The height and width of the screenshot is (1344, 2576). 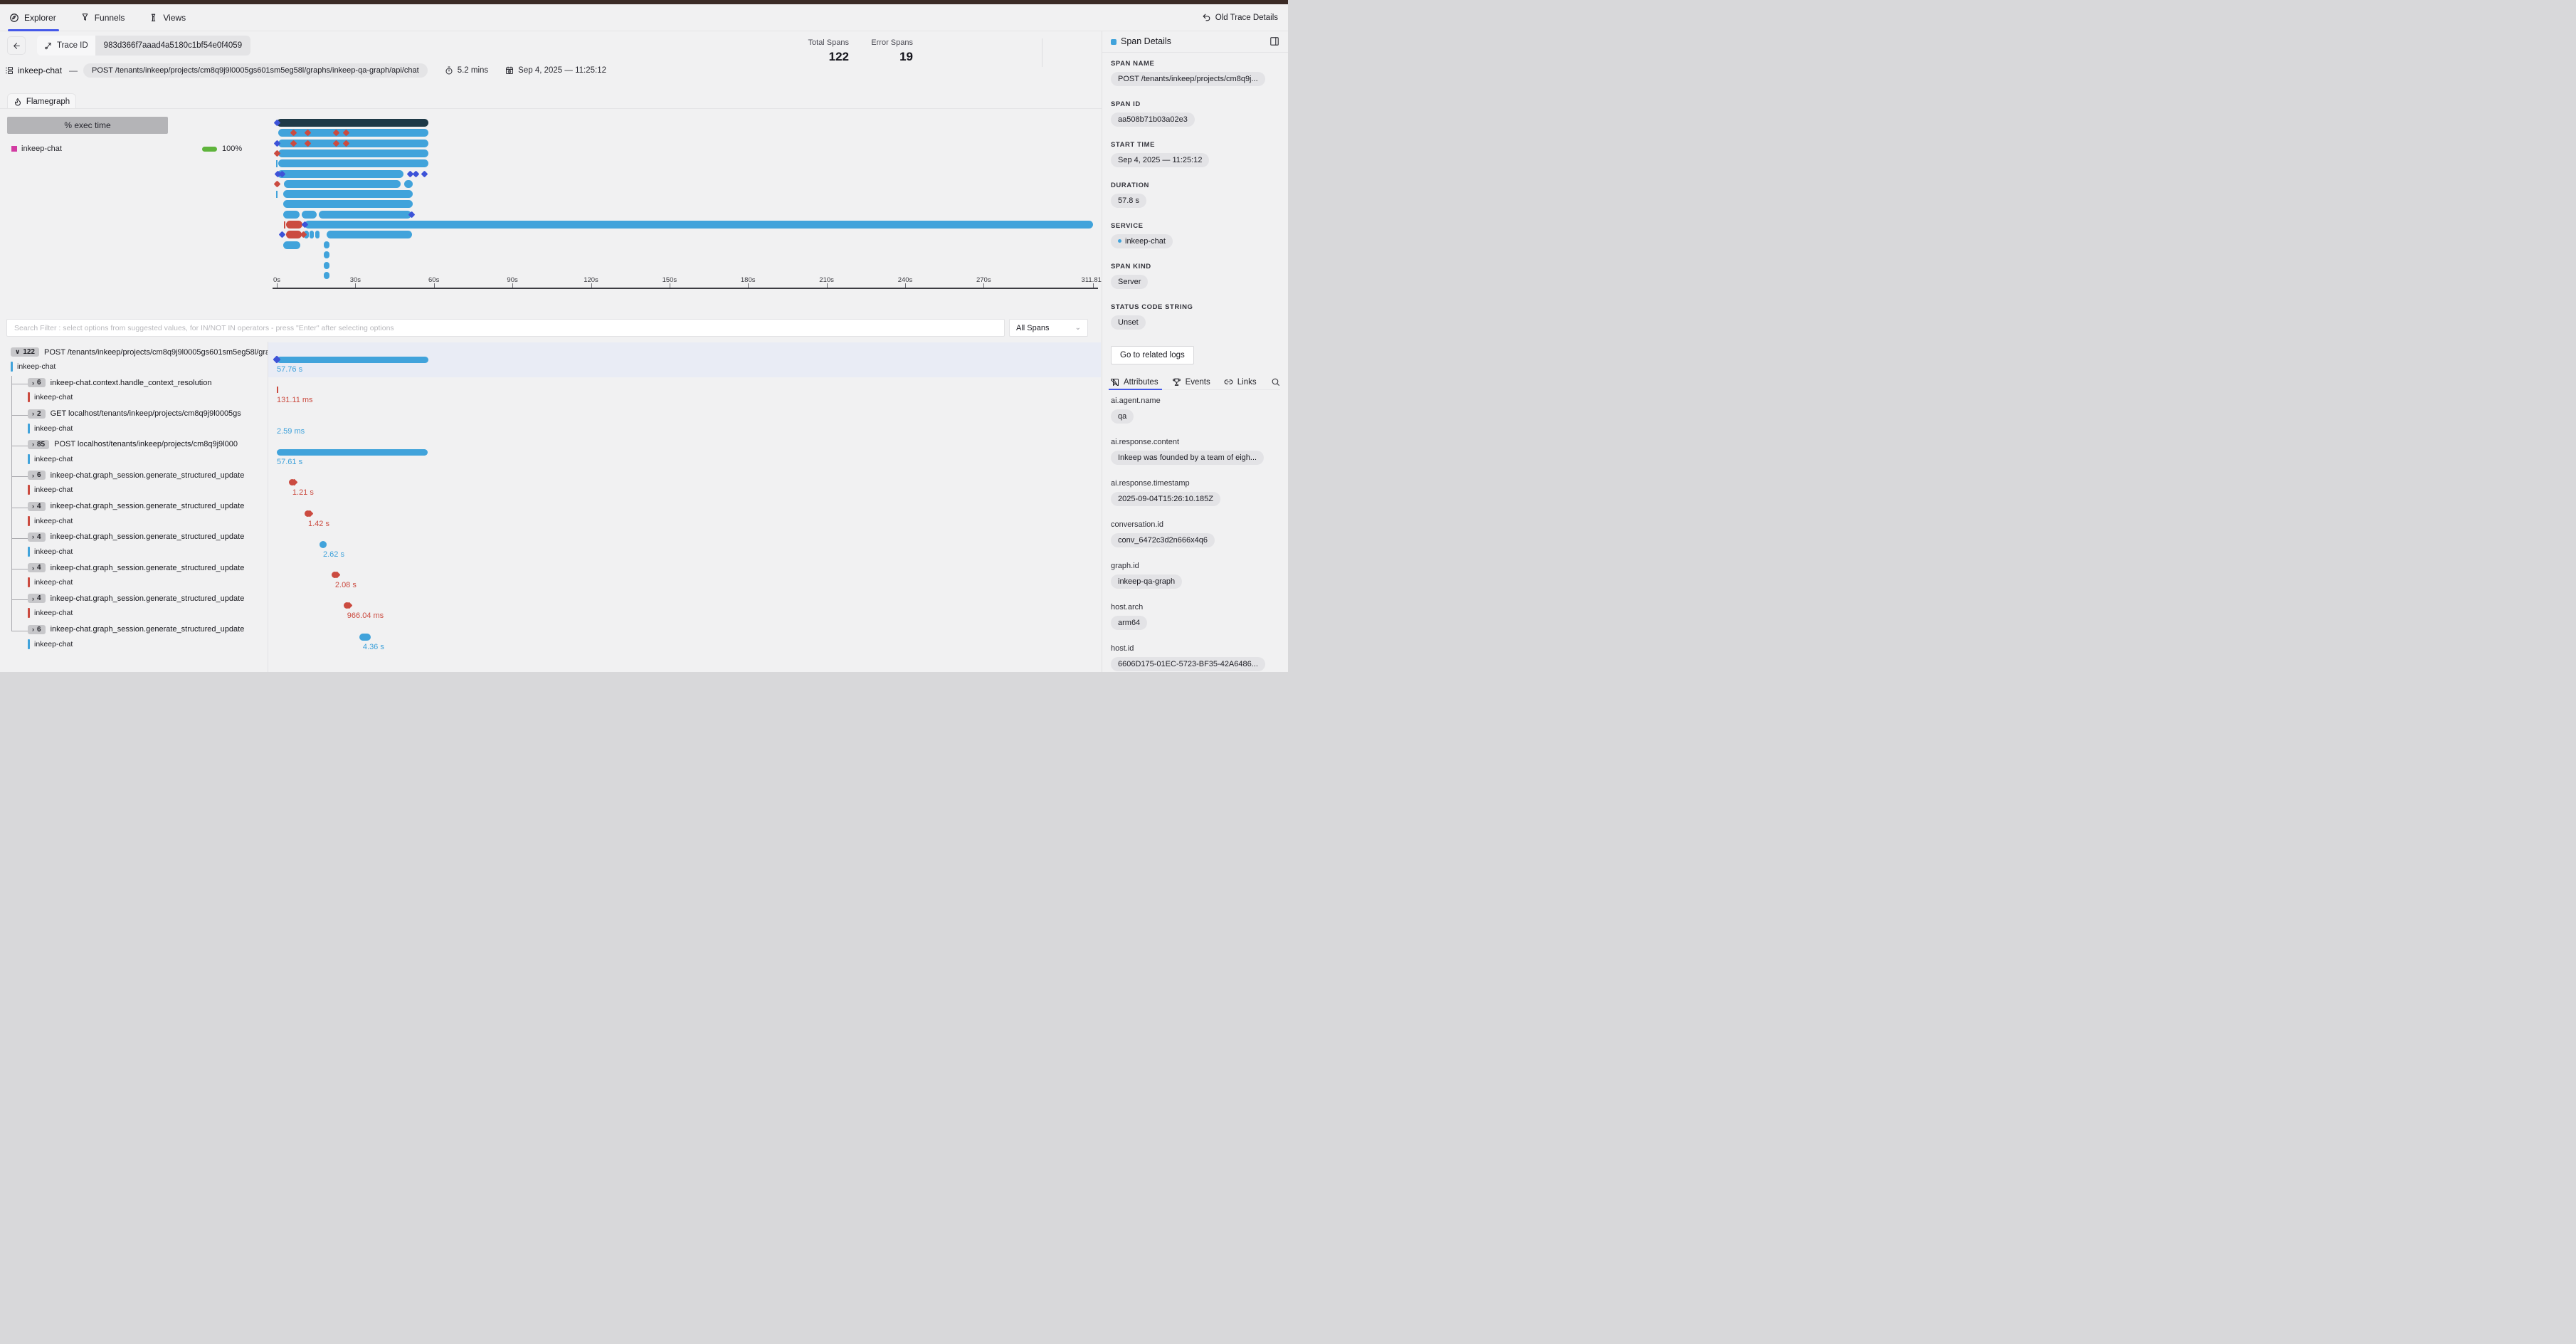 What do you see at coordinates (127, 149) in the screenshot?
I see `legend-row: inkeep-chat 100%` at bounding box center [127, 149].